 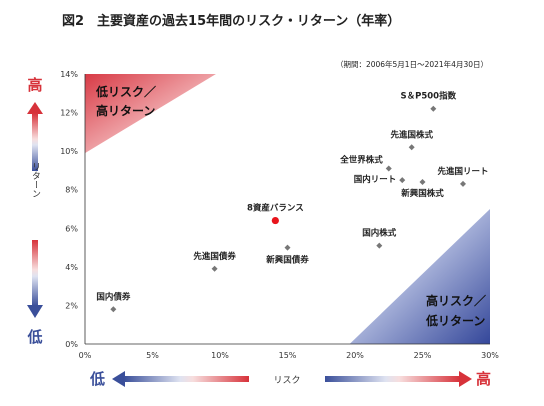 I want to click on x-arrow-right-head-icon, so click(x=465, y=379).